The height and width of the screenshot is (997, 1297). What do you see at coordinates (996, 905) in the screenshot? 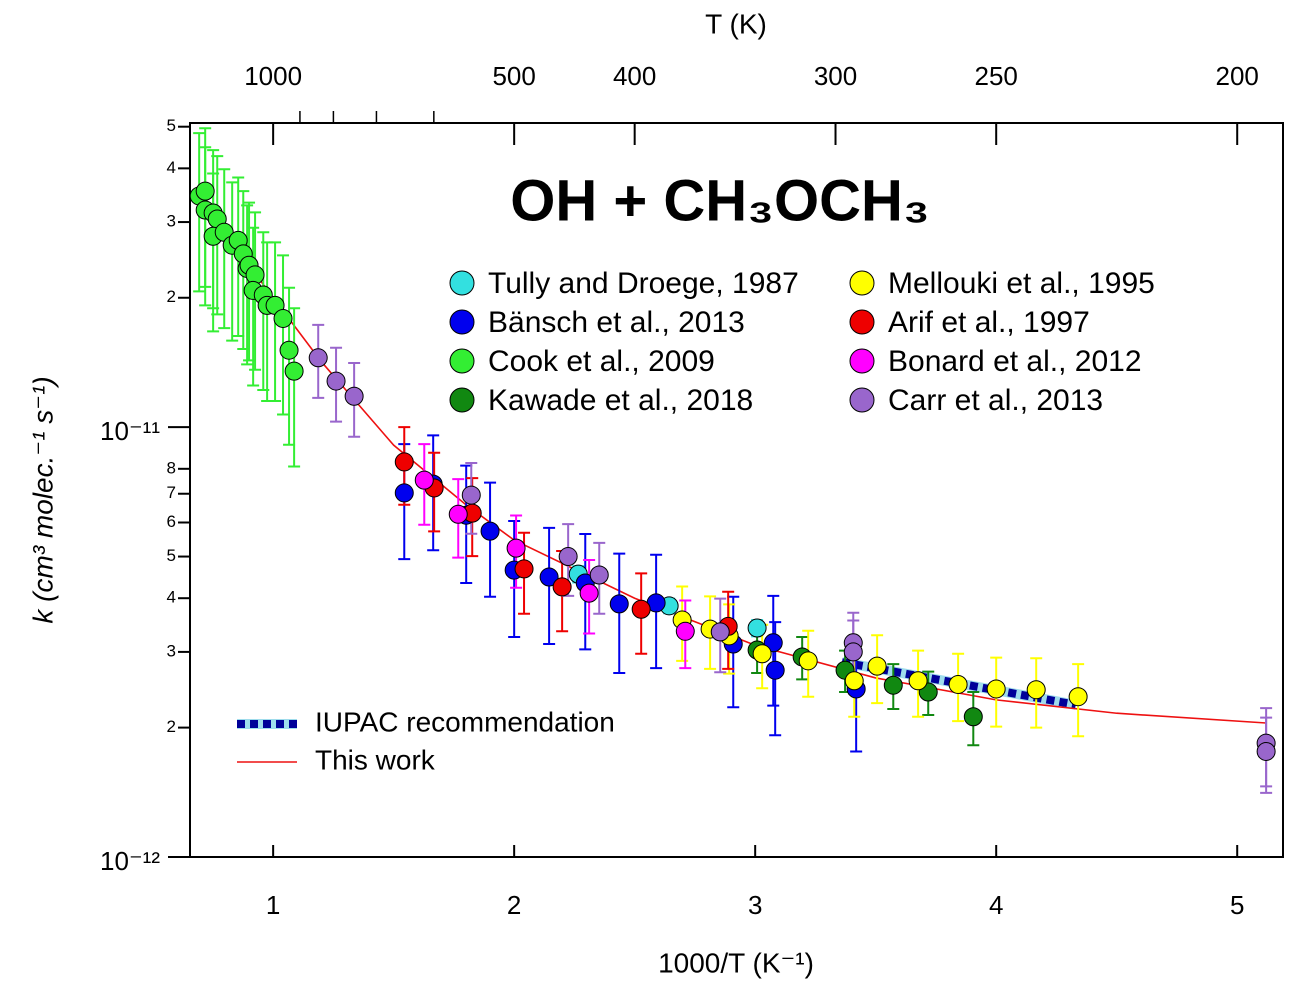
I see `x-tick-label: 4` at bounding box center [996, 905].